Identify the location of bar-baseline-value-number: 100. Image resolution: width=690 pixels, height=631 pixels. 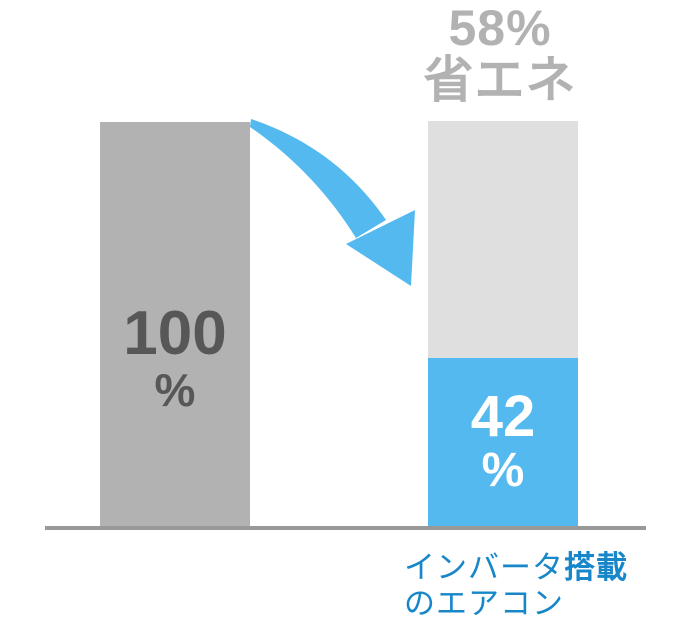
(175, 333).